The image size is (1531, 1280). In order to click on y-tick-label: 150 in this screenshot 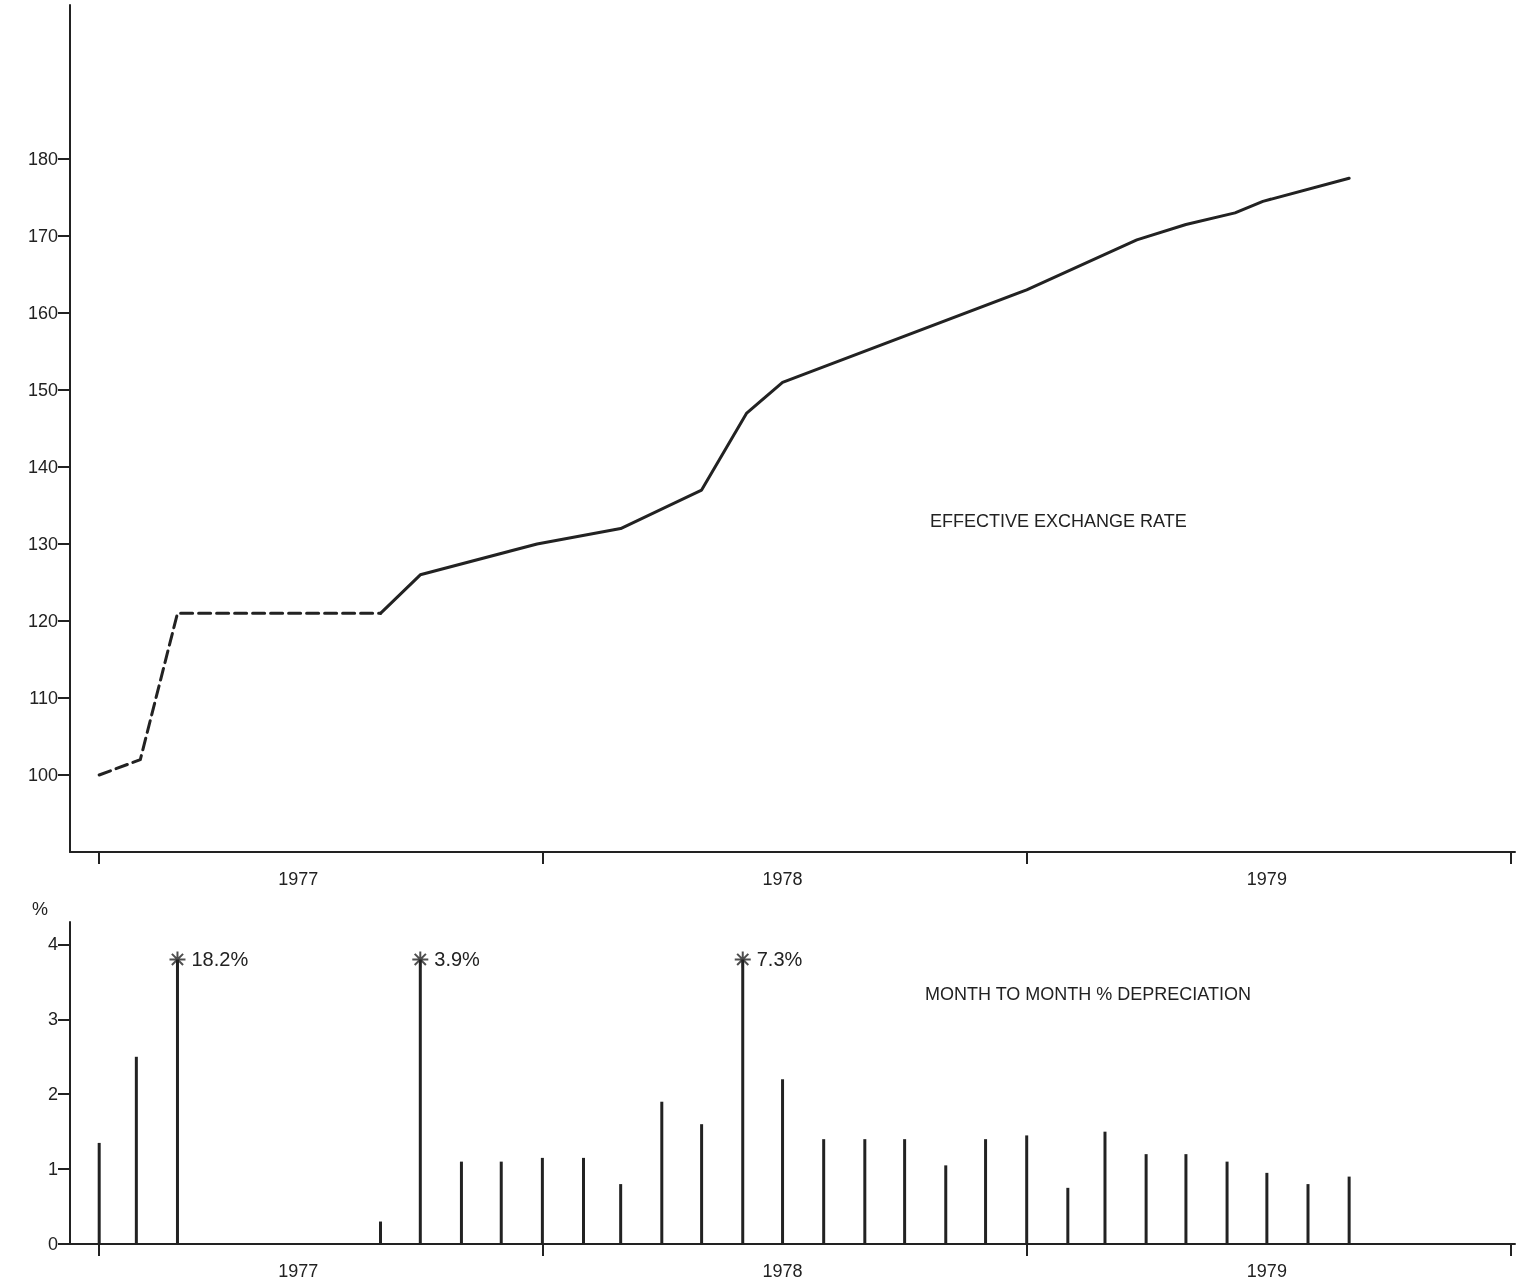, I will do `click(42, 390)`.